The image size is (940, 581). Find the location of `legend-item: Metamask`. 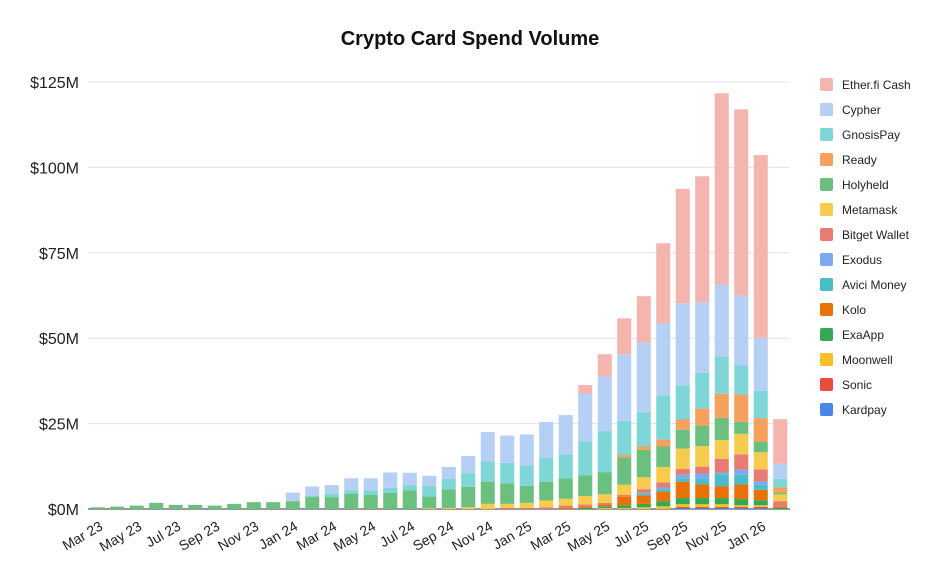

legend-item: Metamask is located at coordinates (879, 209).